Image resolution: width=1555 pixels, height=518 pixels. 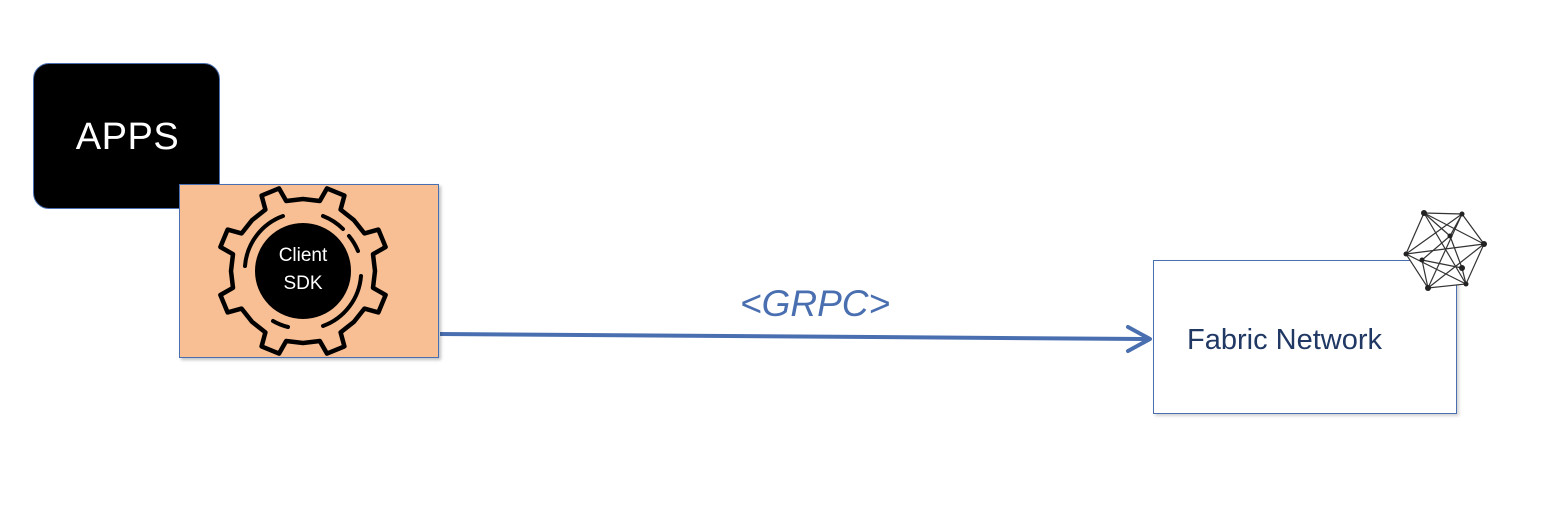 I want to click on hyperledger-network-icon, so click(x=1445, y=250).